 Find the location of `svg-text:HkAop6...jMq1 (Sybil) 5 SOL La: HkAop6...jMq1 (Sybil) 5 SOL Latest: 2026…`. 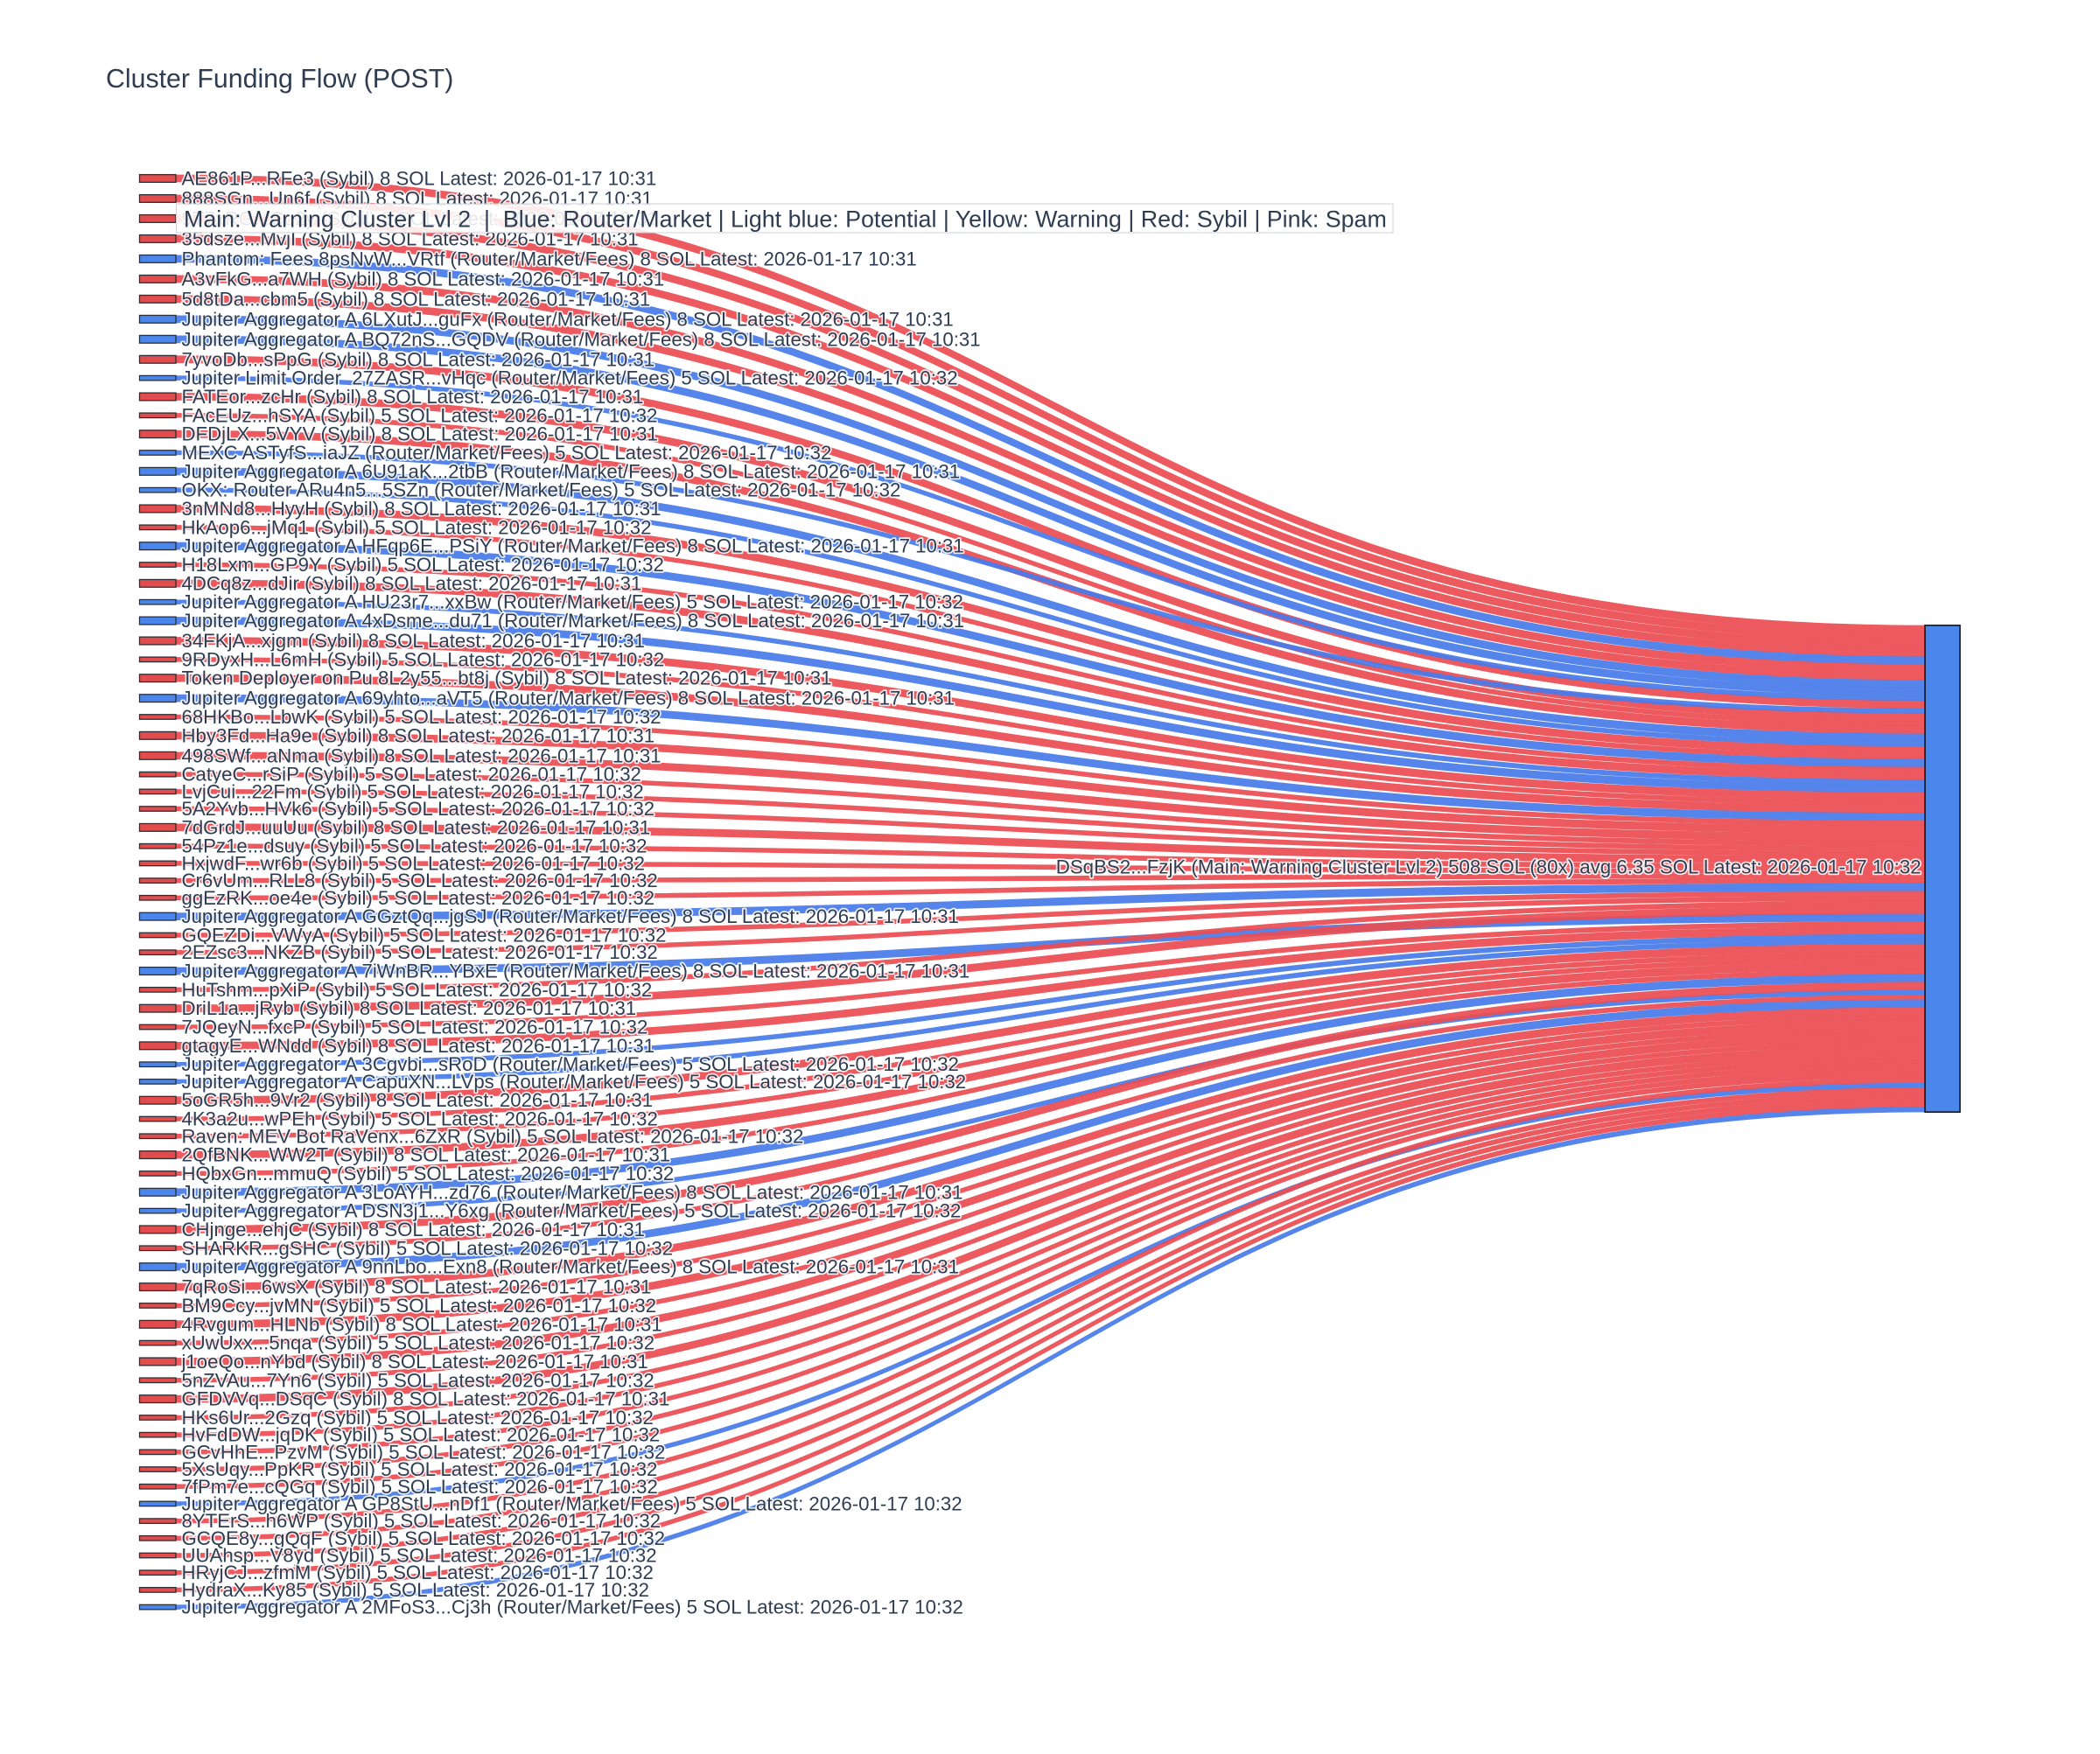

svg-text:HkAop6...jMq1 (Sybil) 5 SOL La: HkAop6...jMq1 (Sybil) 5 SOL Latest: 2026… is located at coordinates (417, 527).